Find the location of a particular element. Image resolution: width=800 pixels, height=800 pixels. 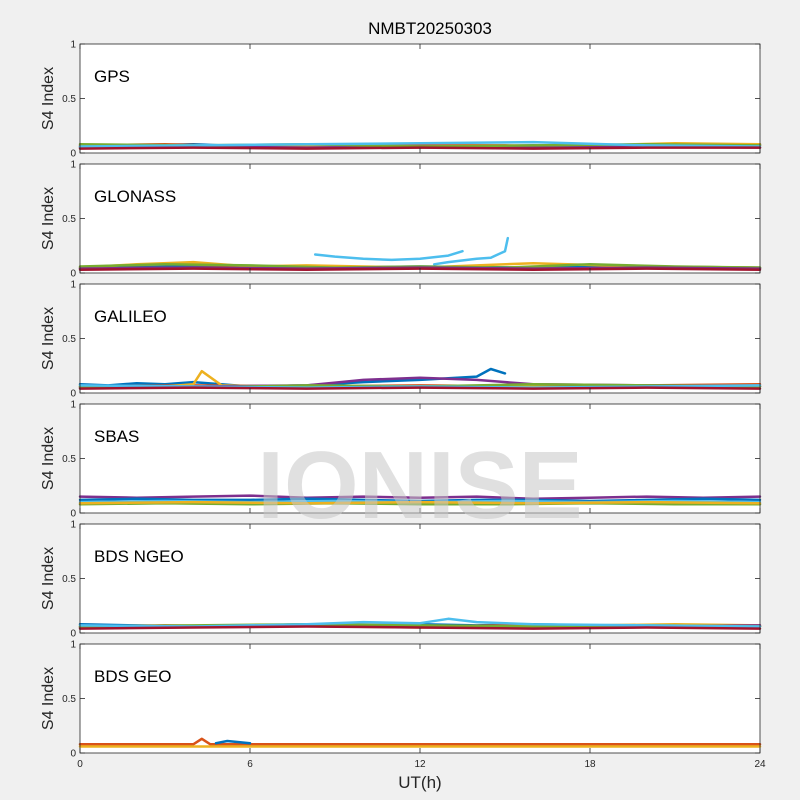

x-tick-label-bds-geo: 12 is located at coordinates (420, 764).